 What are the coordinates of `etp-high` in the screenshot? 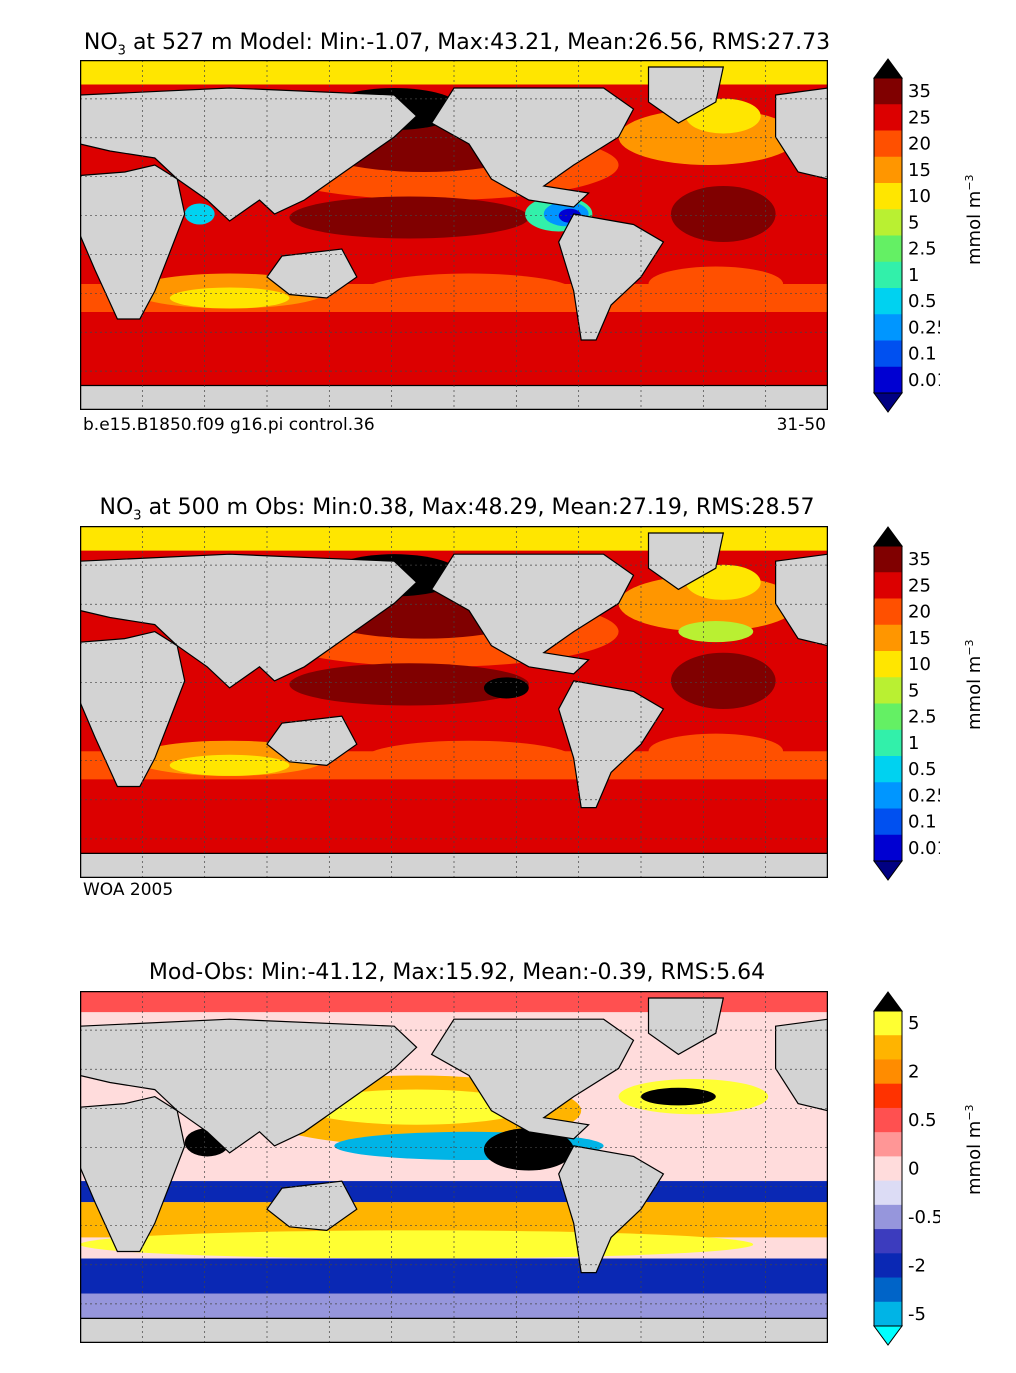 It's located at (506, 688).